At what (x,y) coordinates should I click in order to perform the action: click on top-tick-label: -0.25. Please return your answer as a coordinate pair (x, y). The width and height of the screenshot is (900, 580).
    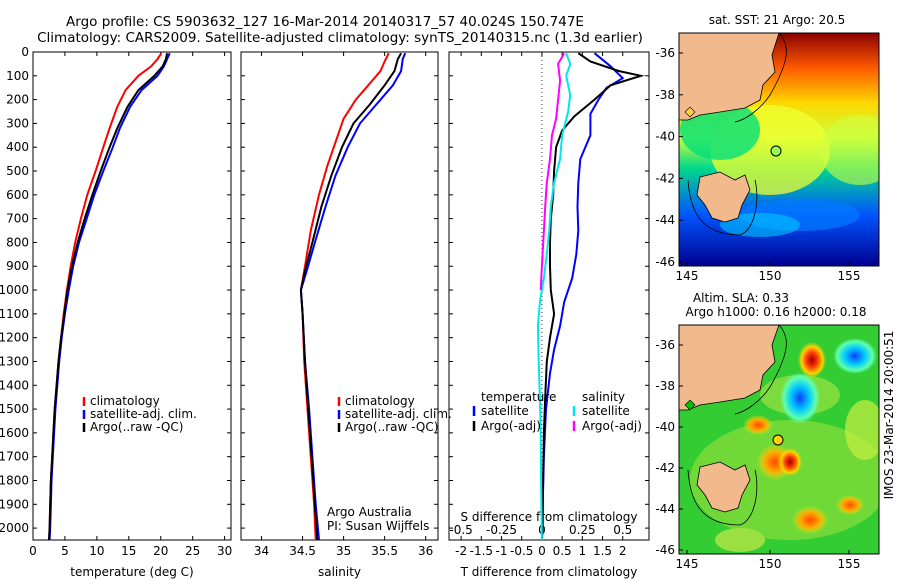
    Looking at the image, I should click on (501, 530).